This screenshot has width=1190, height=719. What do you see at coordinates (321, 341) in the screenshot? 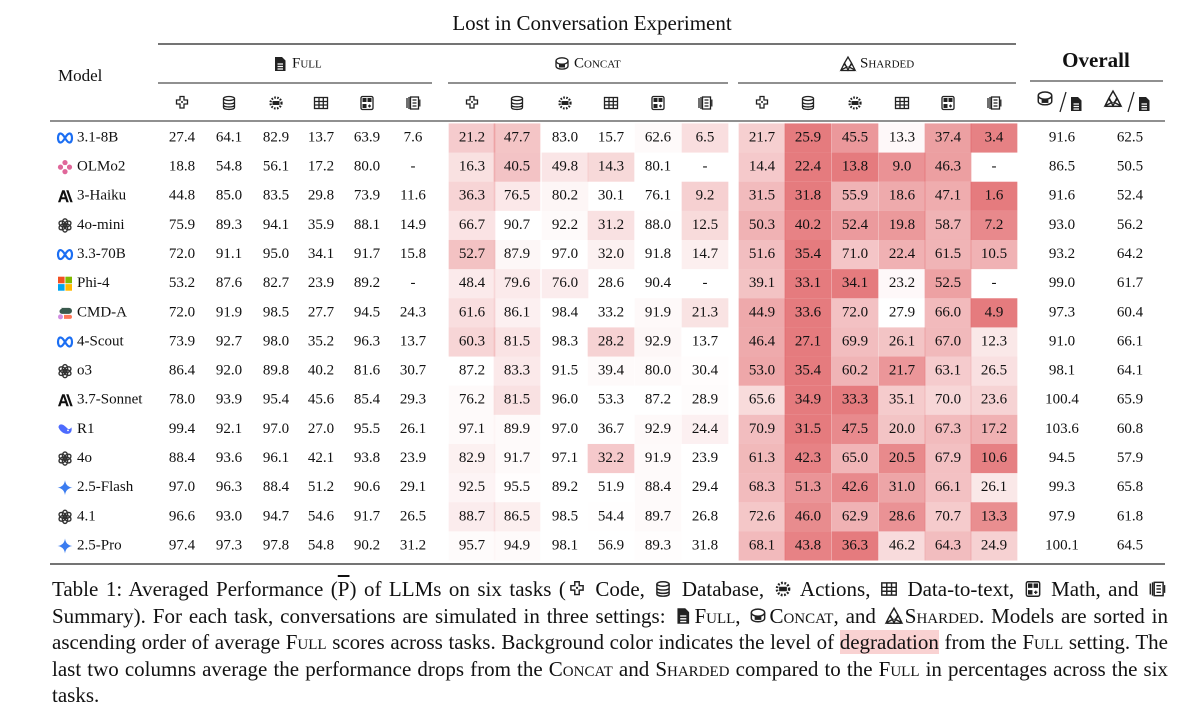
I see `cell-value: 35.2` at bounding box center [321, 341].